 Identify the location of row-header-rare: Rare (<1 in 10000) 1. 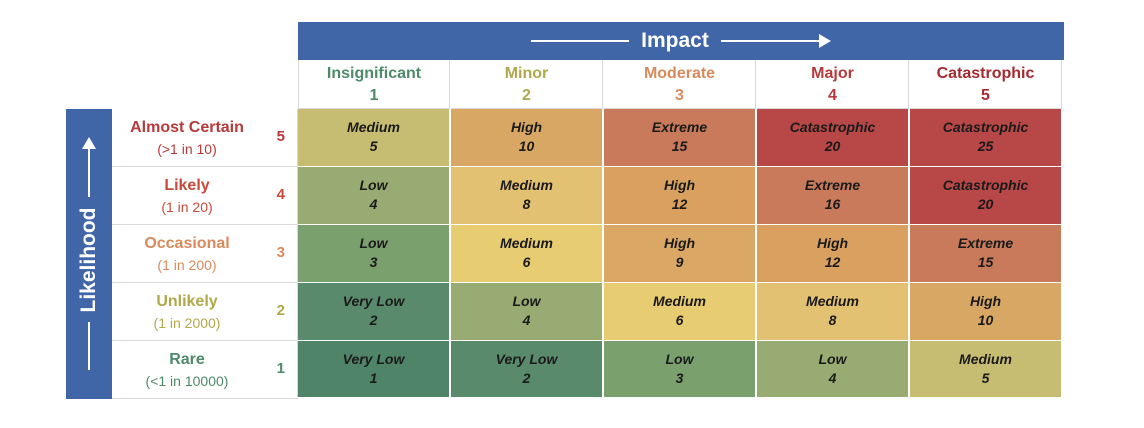
(205, 370).